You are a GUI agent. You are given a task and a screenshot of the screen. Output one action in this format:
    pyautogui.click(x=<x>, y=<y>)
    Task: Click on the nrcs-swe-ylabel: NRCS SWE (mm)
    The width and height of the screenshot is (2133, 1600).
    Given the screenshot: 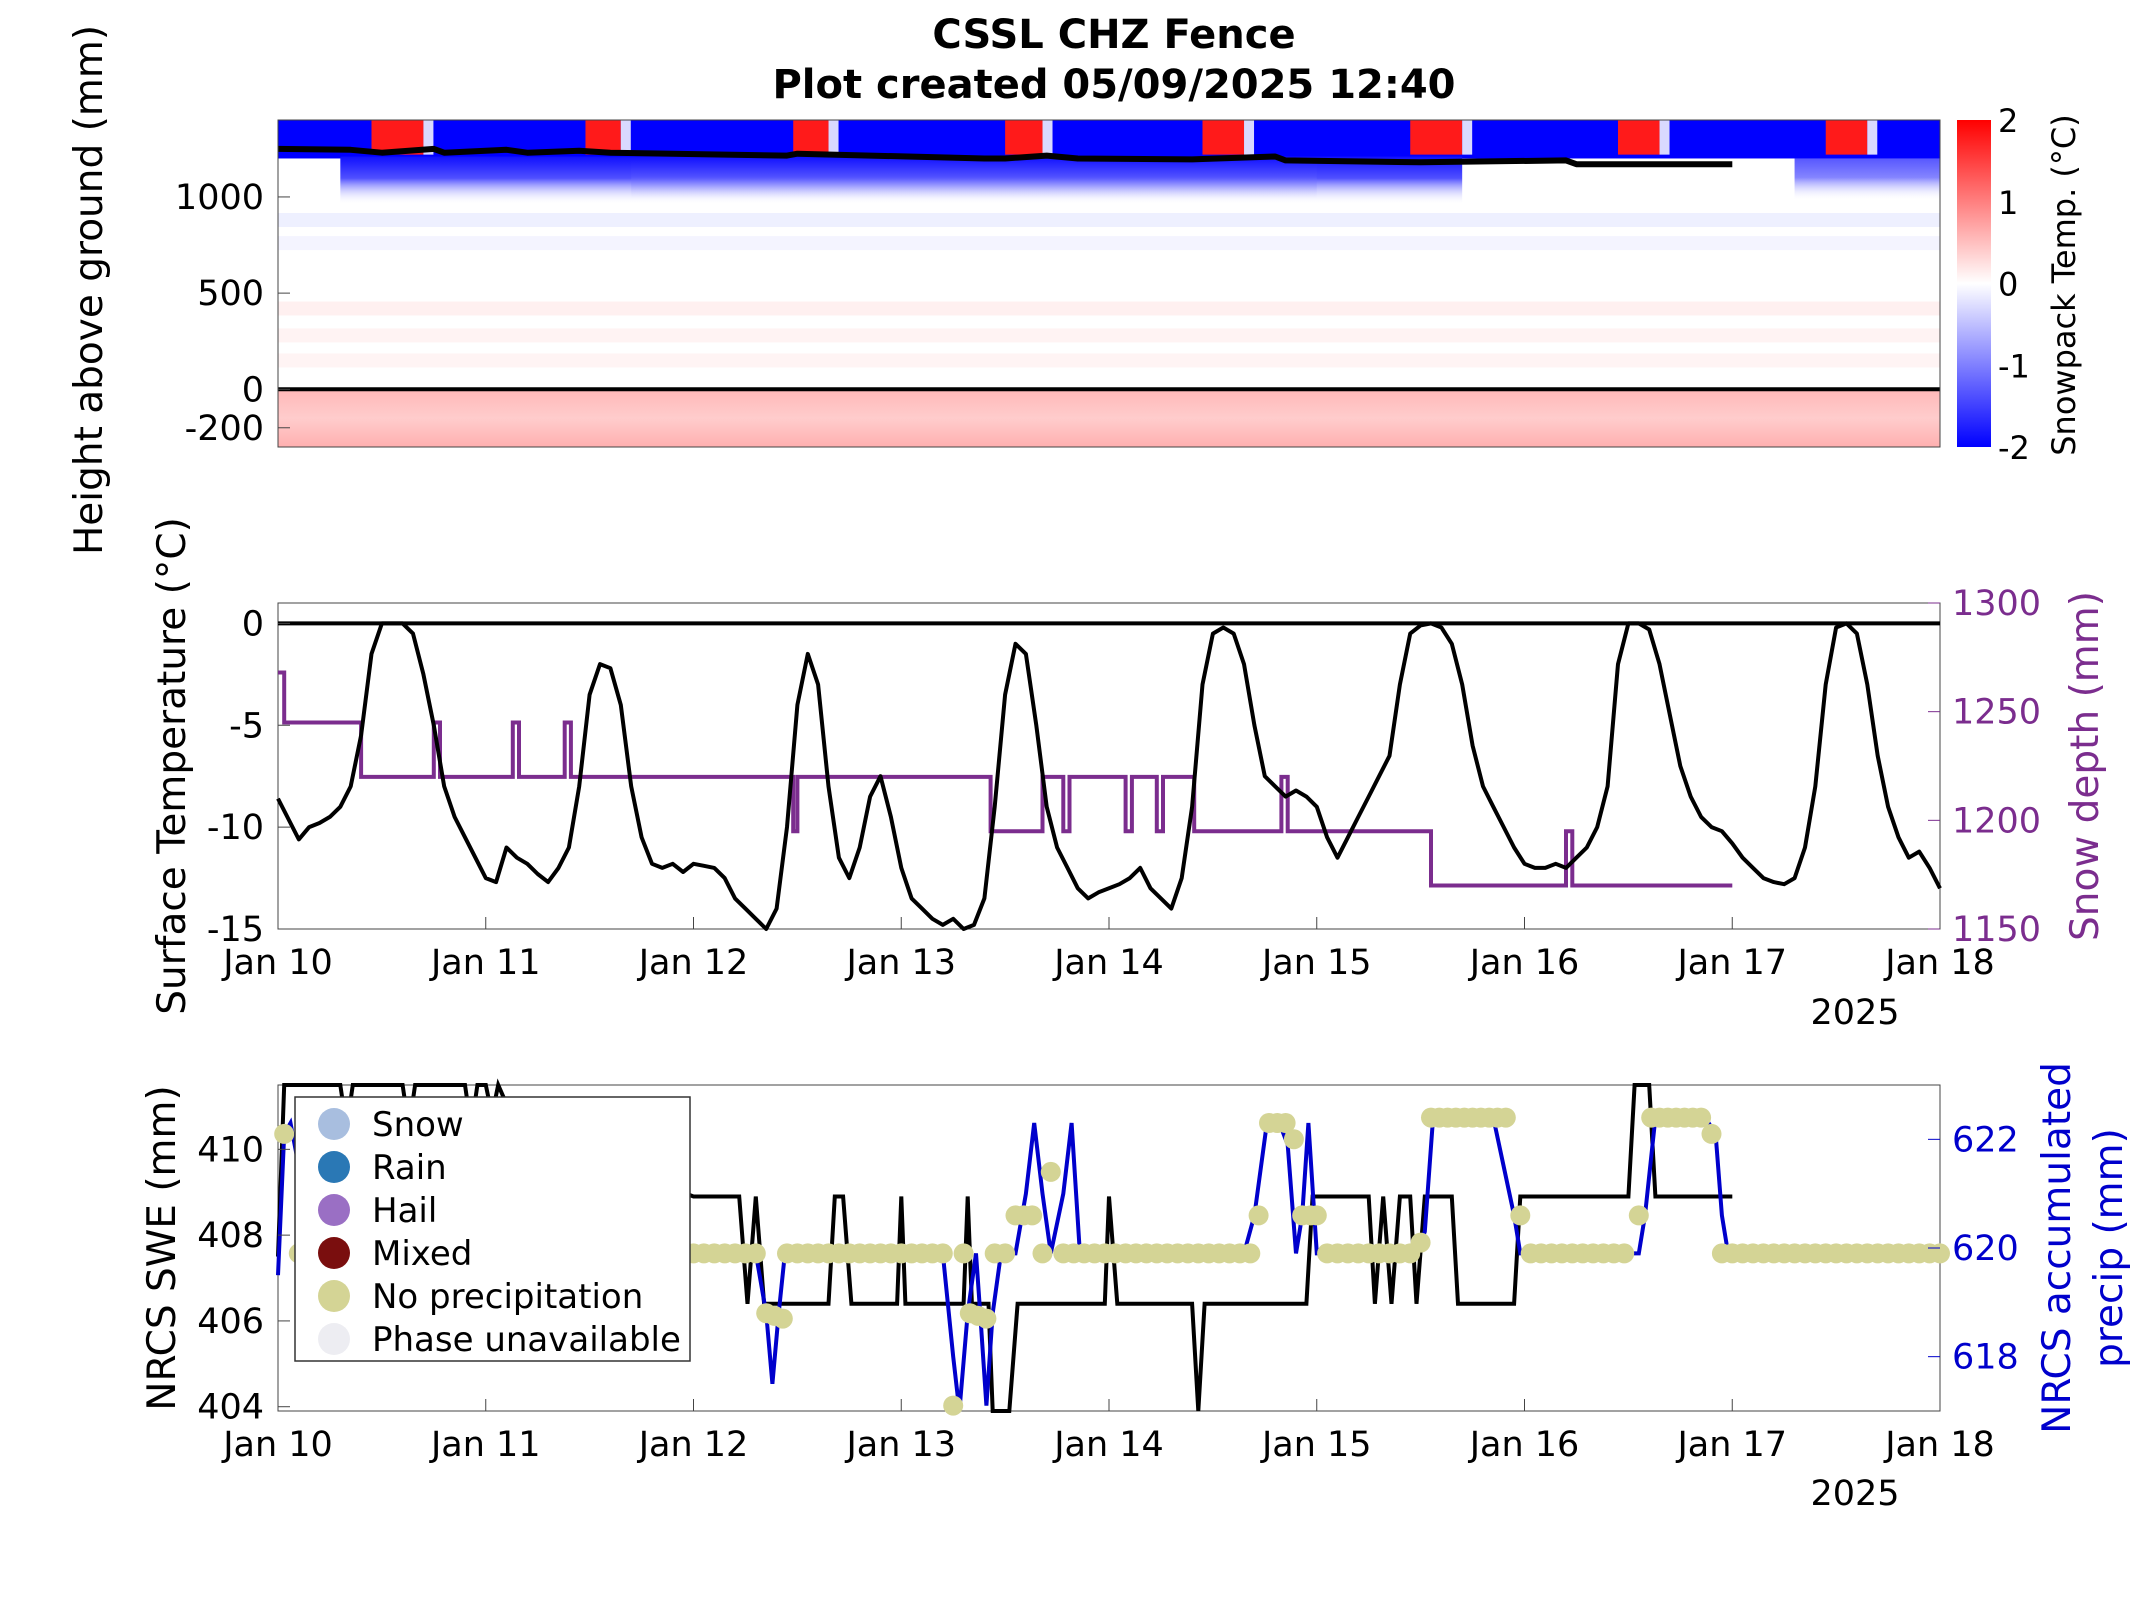 What is the action you would take?
    pyautogui.click(x=162, y=1247)
    